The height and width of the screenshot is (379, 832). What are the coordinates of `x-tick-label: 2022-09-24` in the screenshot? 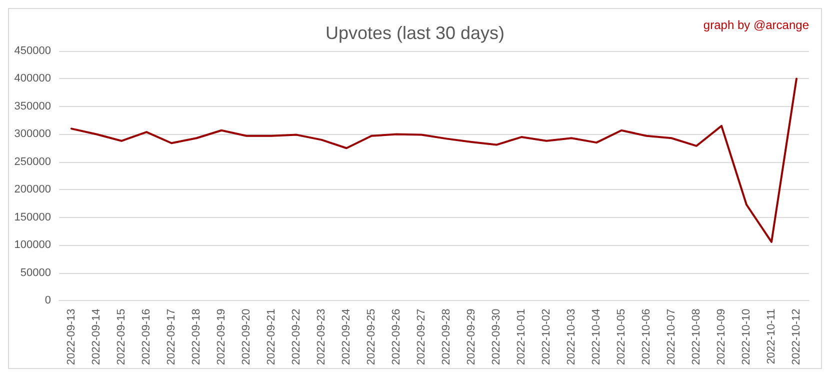 It's located at (346, 337).